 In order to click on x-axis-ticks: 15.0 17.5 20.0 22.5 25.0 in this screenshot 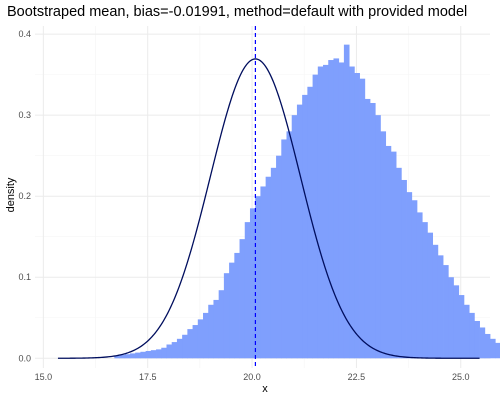, I will do `click(252, 377)`.